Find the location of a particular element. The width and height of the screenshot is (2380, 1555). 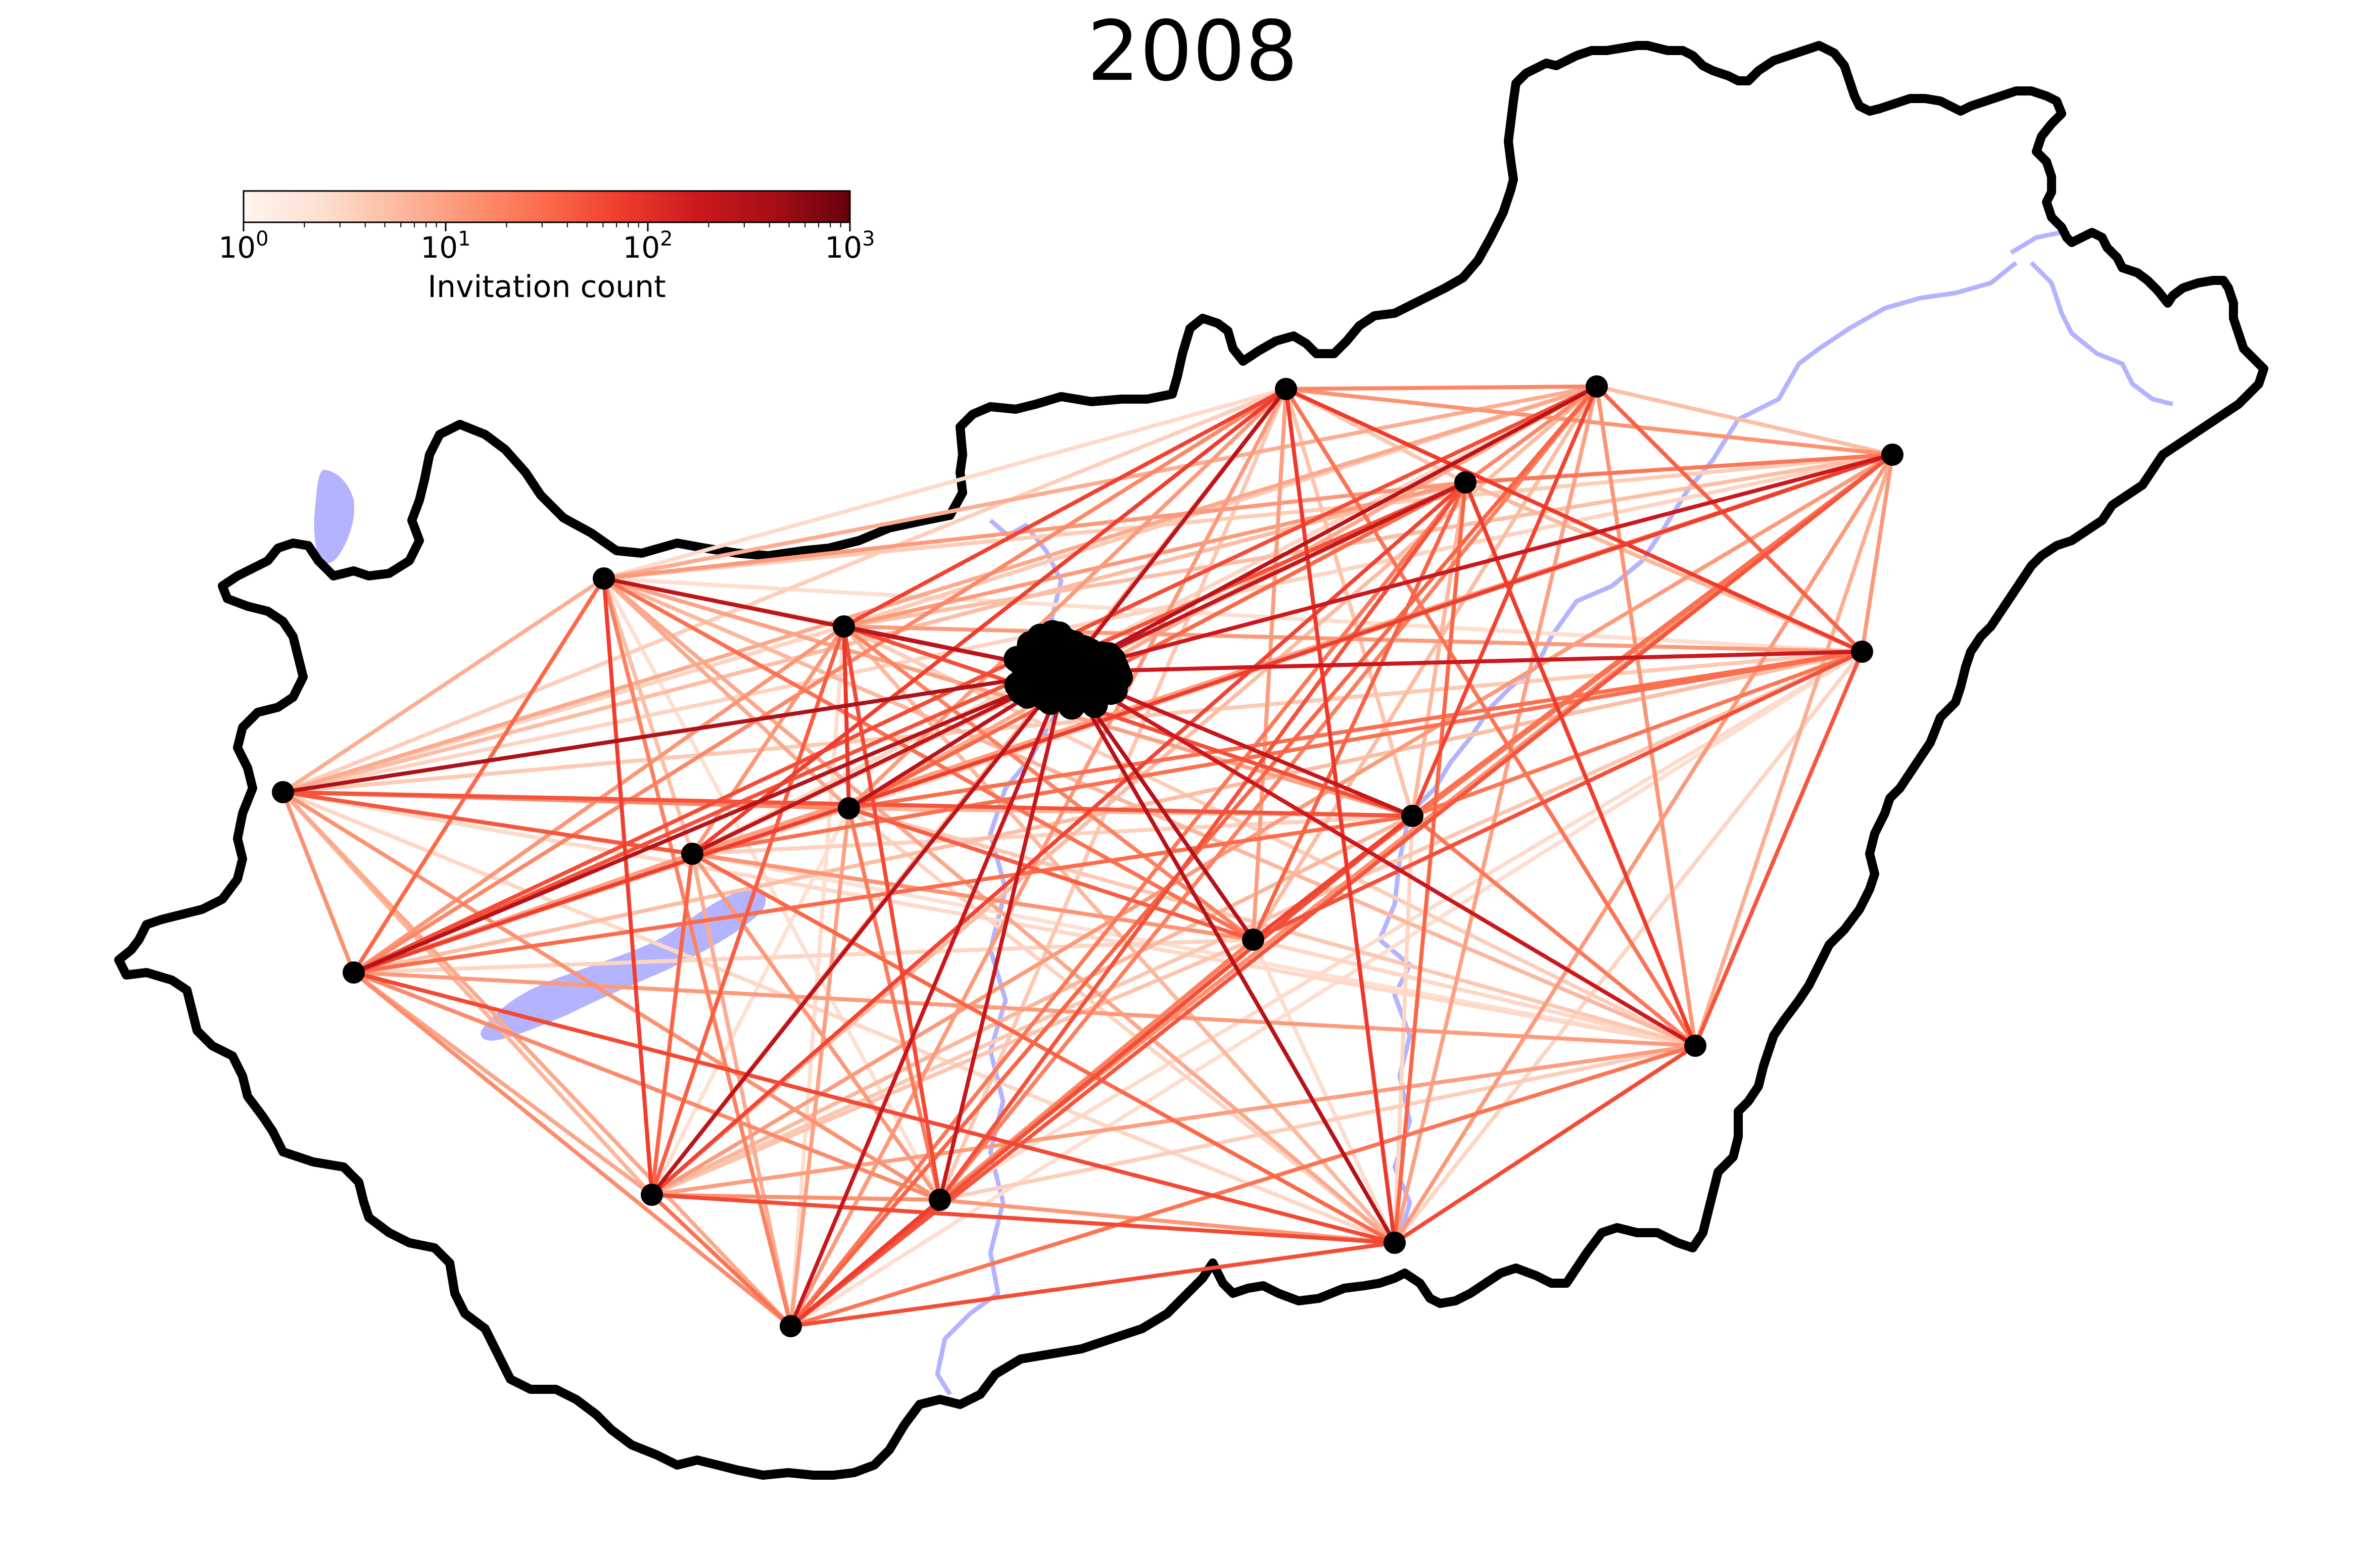

colorbar-minor-ticks is located at coordinates (572, 225).